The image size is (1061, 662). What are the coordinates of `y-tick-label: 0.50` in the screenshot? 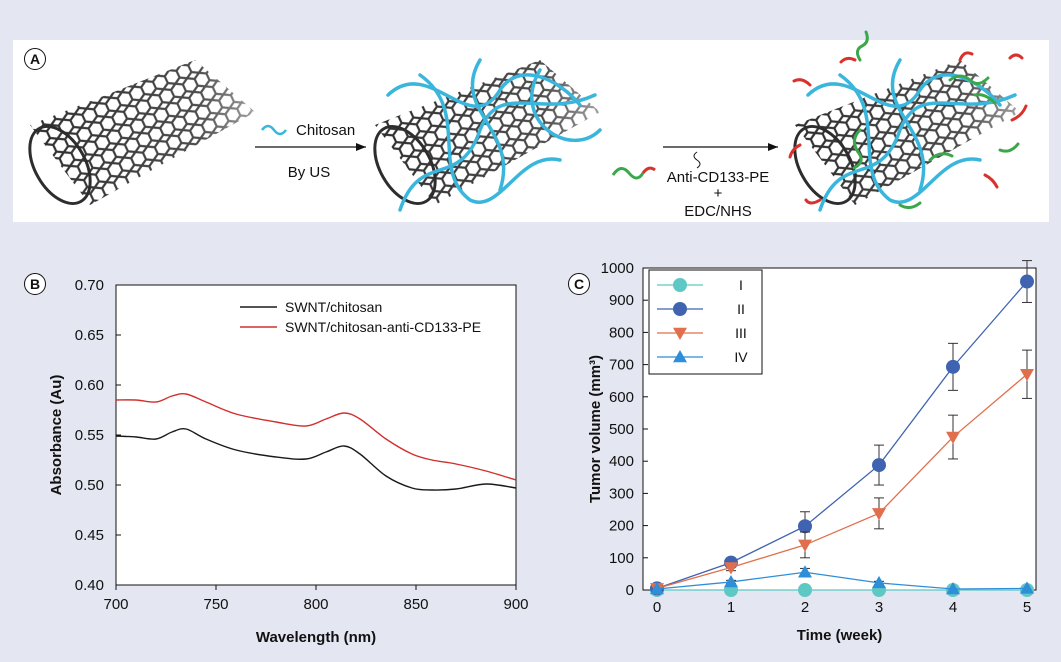 It's located at (89, 485).